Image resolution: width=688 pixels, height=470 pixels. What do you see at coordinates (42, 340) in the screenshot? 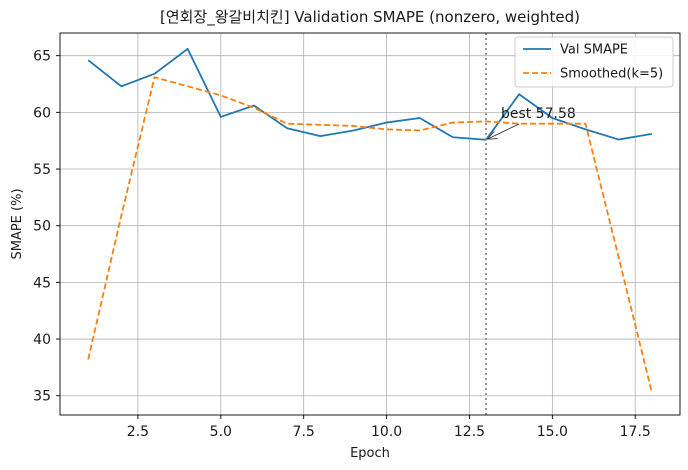
I see `y-tick-label: 40` at bounding box center [42, 340].